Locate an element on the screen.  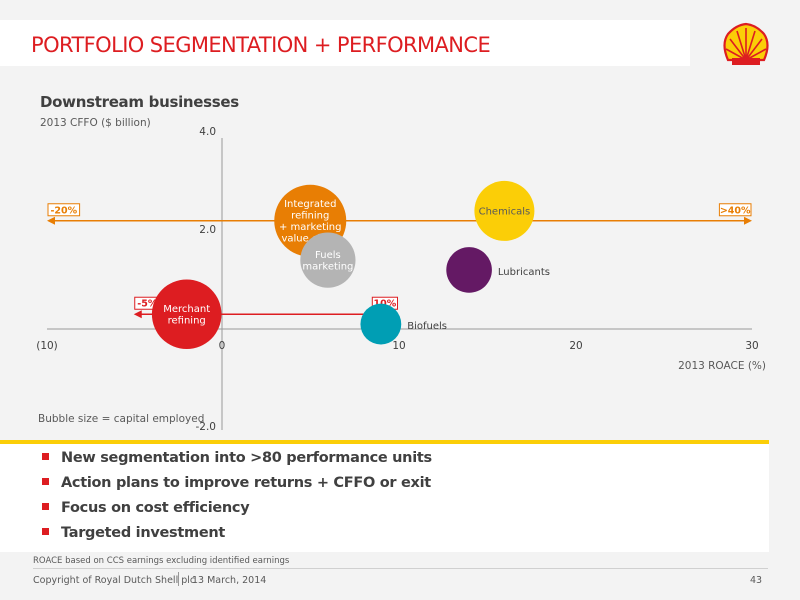
bubble-label: Fuels is located at coordinates (328, 255).